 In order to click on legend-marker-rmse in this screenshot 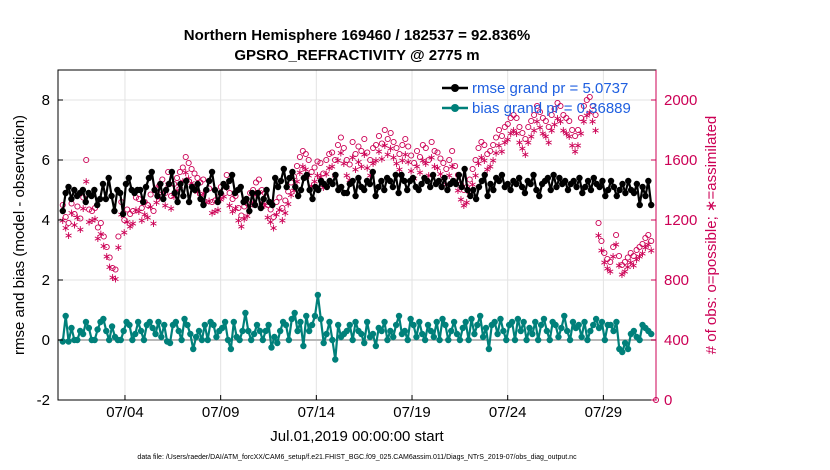, I will do `click(455, 88)`.